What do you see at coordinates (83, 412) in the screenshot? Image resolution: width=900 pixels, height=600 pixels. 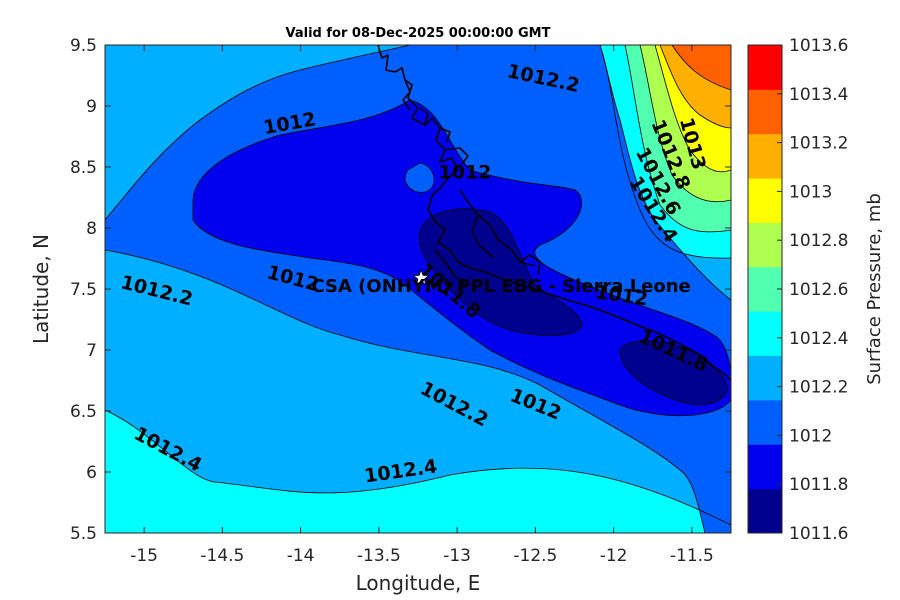 I see `y-tick-label: 6.5` at bounding box center [83, 412].